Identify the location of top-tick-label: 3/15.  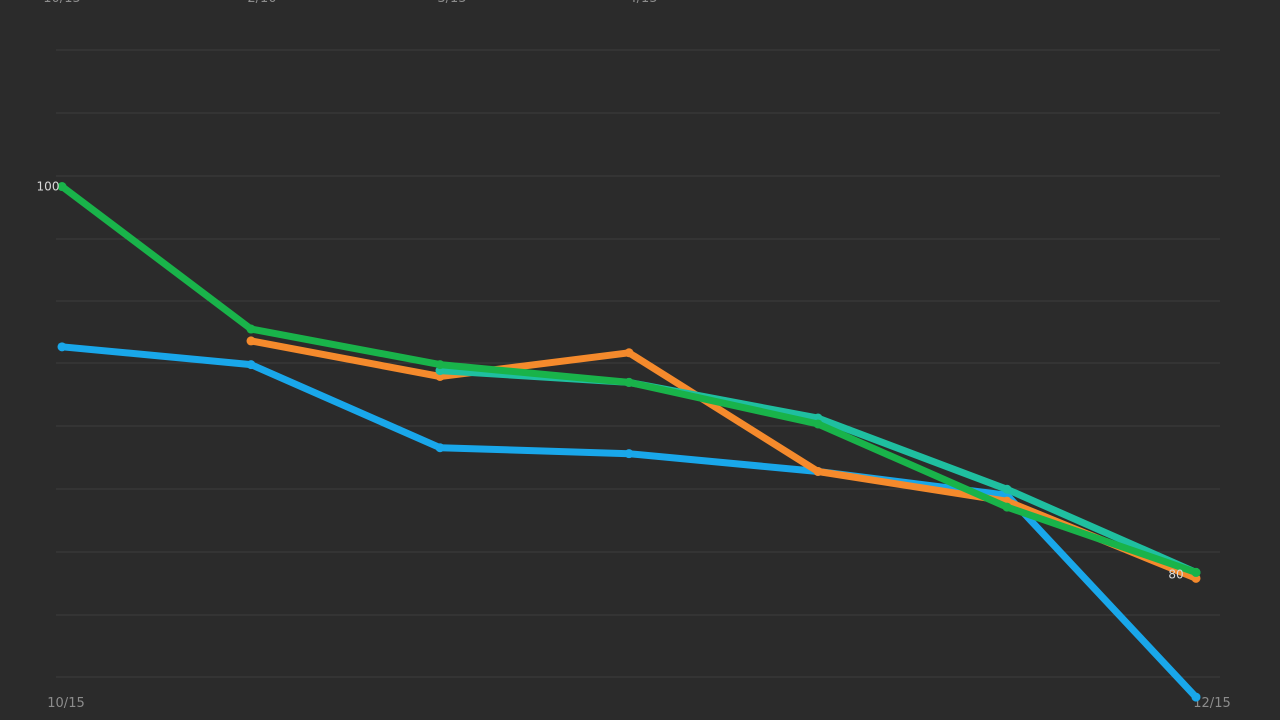
(451, 3).